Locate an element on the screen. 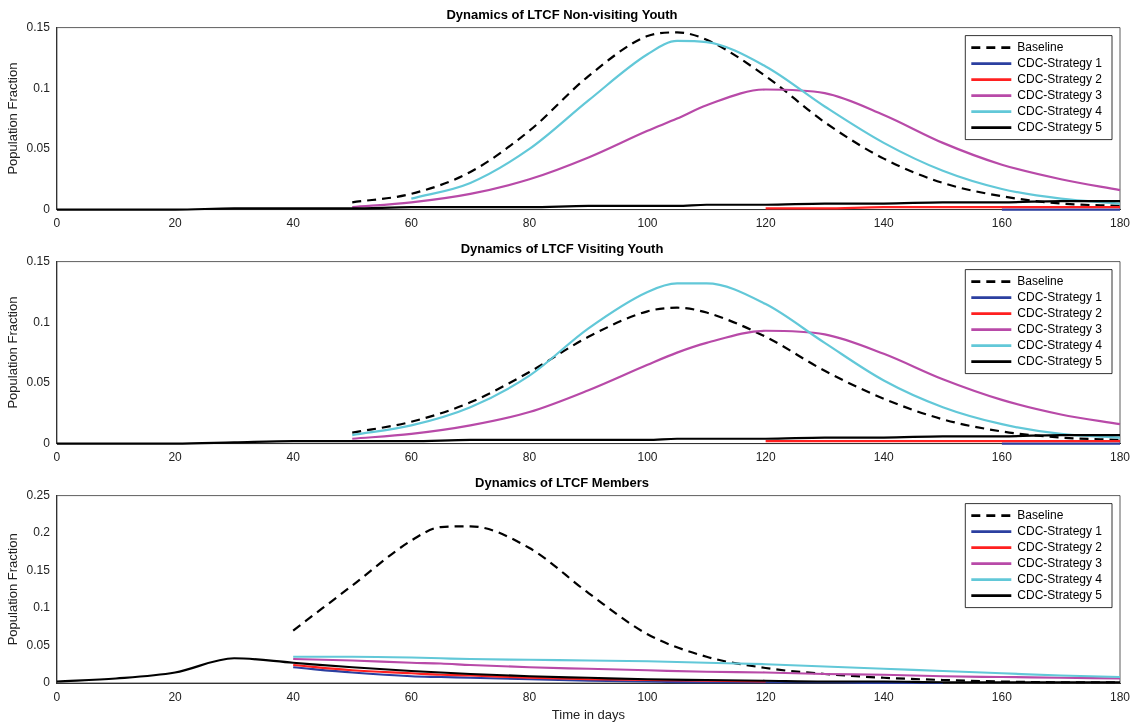 This screenshot has height=723, width=1138. x-axis-title: Time in days is located at coordinates (588, 714).